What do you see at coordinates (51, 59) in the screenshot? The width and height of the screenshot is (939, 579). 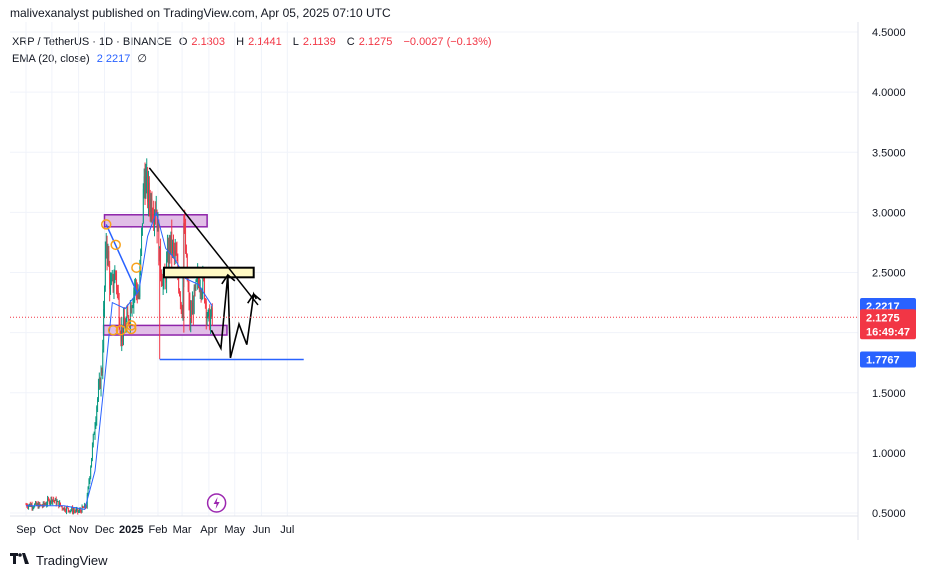 I see `indicator-name: EMA (20, close)` at bounding box center [51, 59].